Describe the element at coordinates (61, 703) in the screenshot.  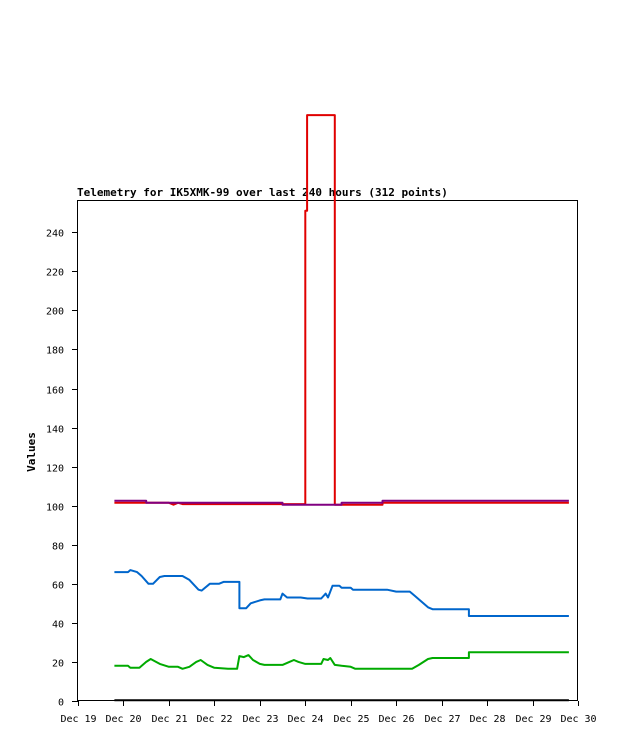
I see `y-tick-label: 0` at that location.